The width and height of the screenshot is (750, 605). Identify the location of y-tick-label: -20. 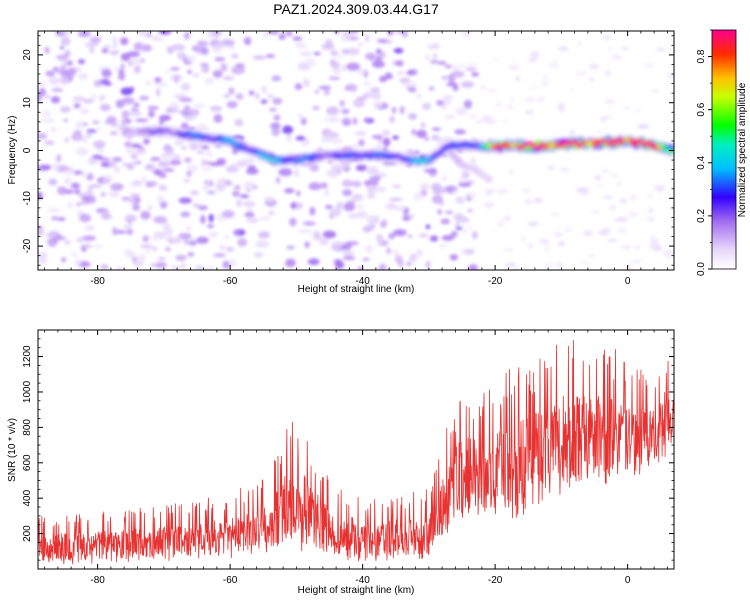
(27, 245).